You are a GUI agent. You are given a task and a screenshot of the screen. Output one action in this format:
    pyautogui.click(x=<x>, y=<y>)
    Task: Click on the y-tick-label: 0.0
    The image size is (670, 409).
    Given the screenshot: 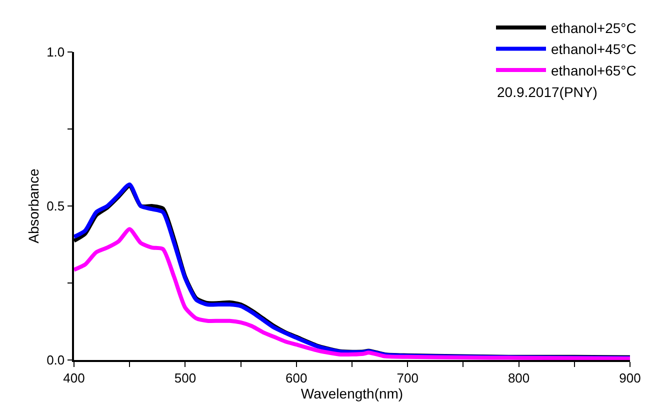 What is the action you would take?
    pyautogui.click(x=55, y=360)
    